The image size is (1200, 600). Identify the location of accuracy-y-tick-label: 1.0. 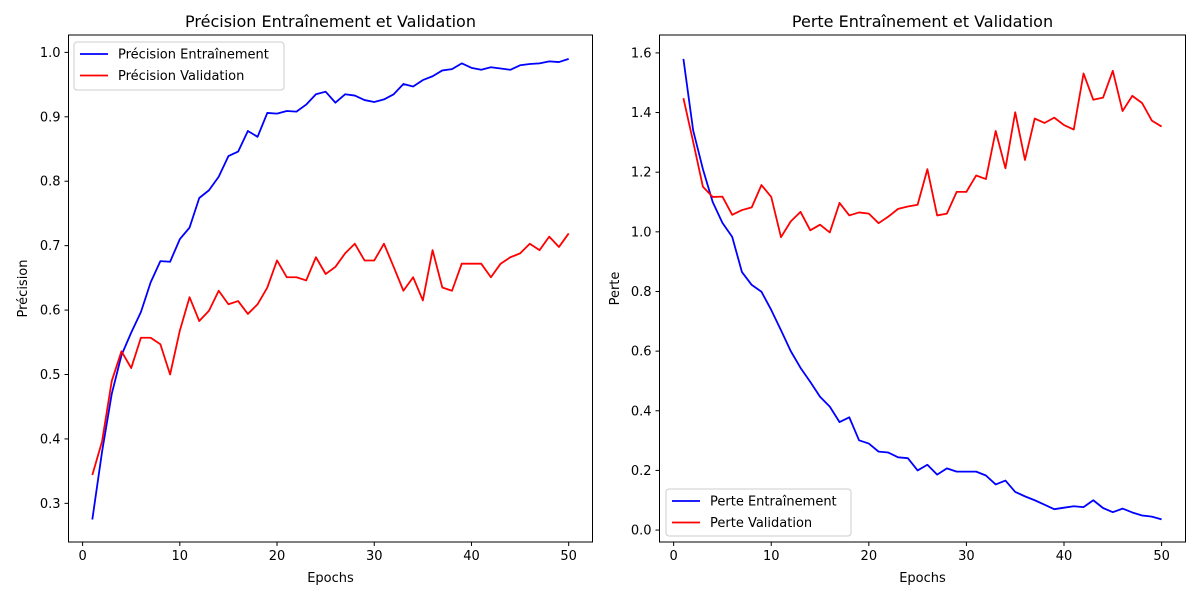
(50, 53).